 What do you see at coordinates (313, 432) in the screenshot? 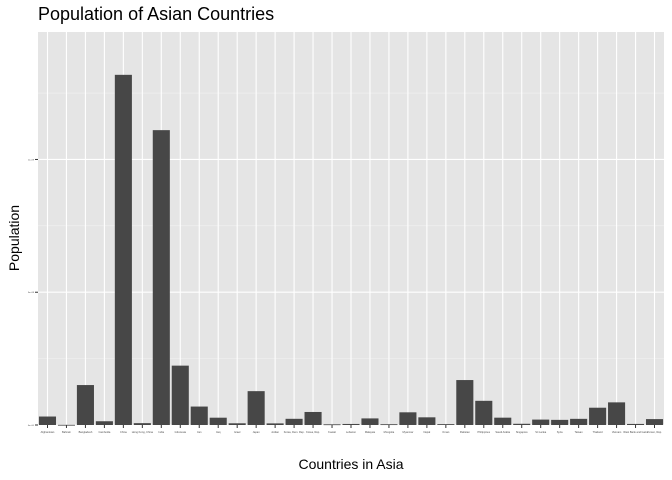
I see `x-tick-label: Korea, Rep.` at bounding box center [313, 432].